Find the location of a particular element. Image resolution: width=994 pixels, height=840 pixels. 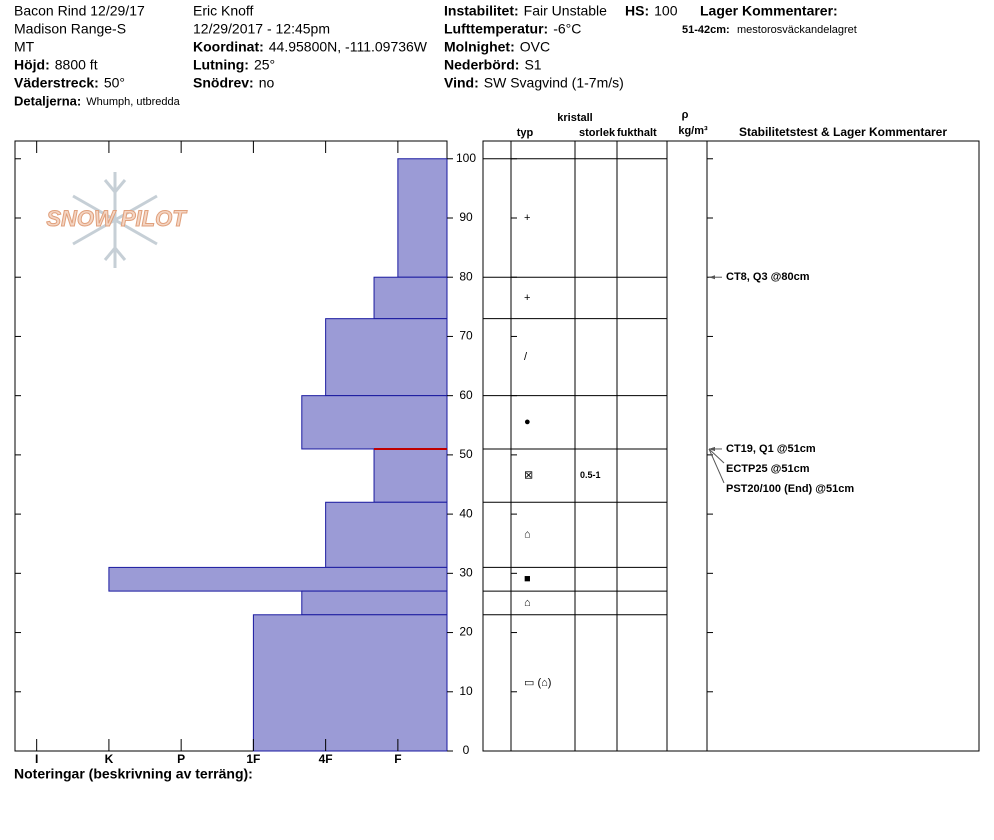

field-value: S1 is located at coordinates (532, 65).